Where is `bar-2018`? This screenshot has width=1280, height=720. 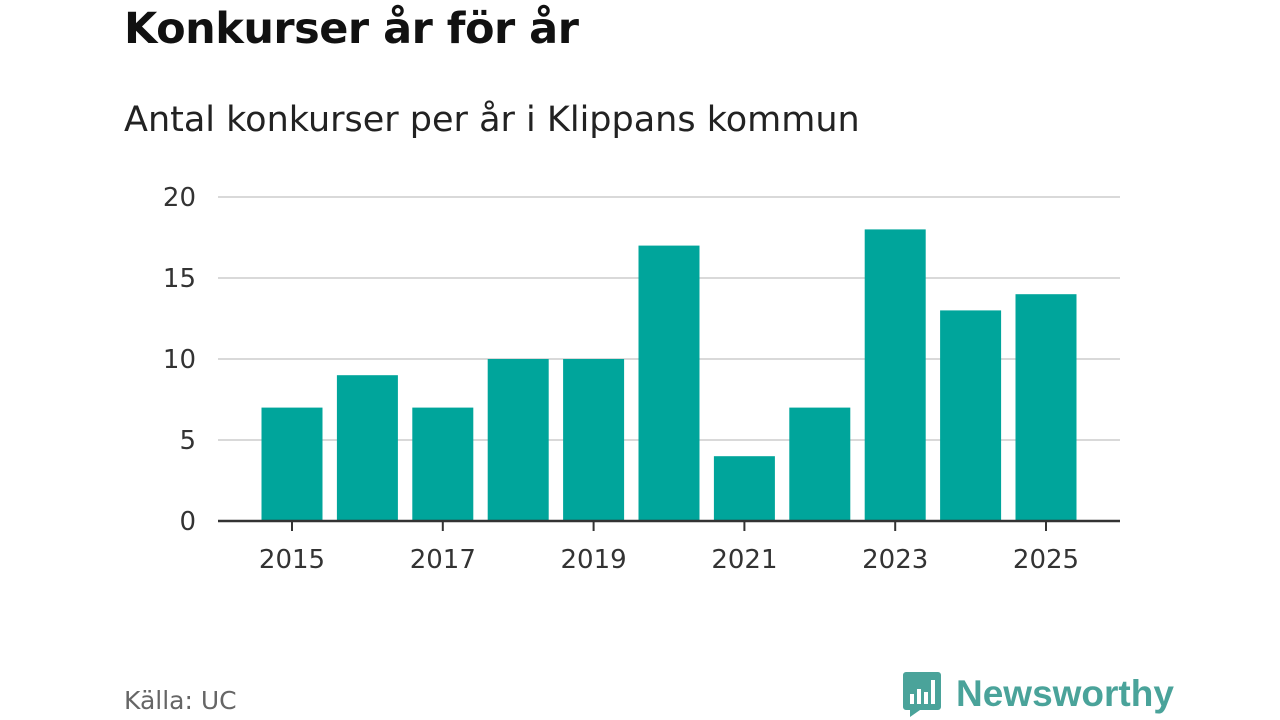
bar-2018 is located at coordinates (518, 440).